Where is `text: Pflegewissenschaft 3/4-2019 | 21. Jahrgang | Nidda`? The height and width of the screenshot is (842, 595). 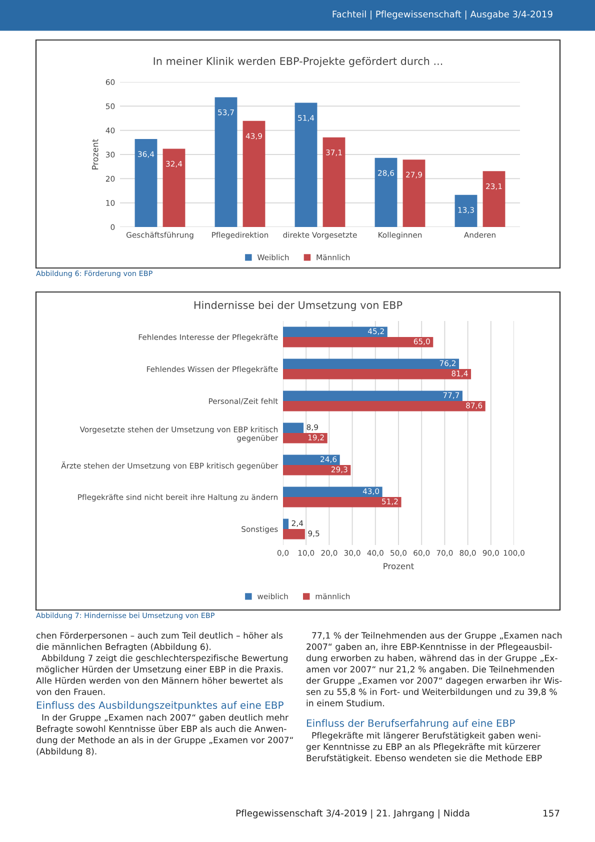
text: Pflegewissenschaft 3/4-2019 | 21. Jahrgang | Nidda is located at coordinates (353, 814).